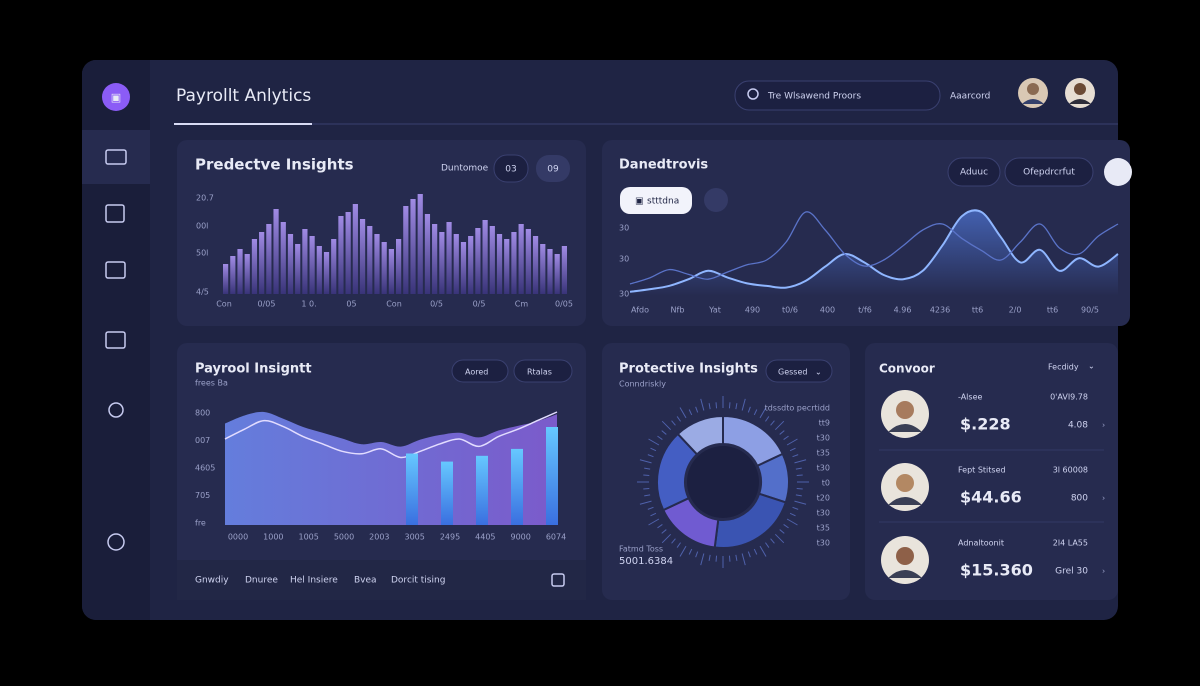 Image resolution: width=1200 pixels, height=686 pixels. What do you see at coordinates (205, 198) in the screenshot?
I see `axis-label: 20.7` at bounding box center [205, 198].